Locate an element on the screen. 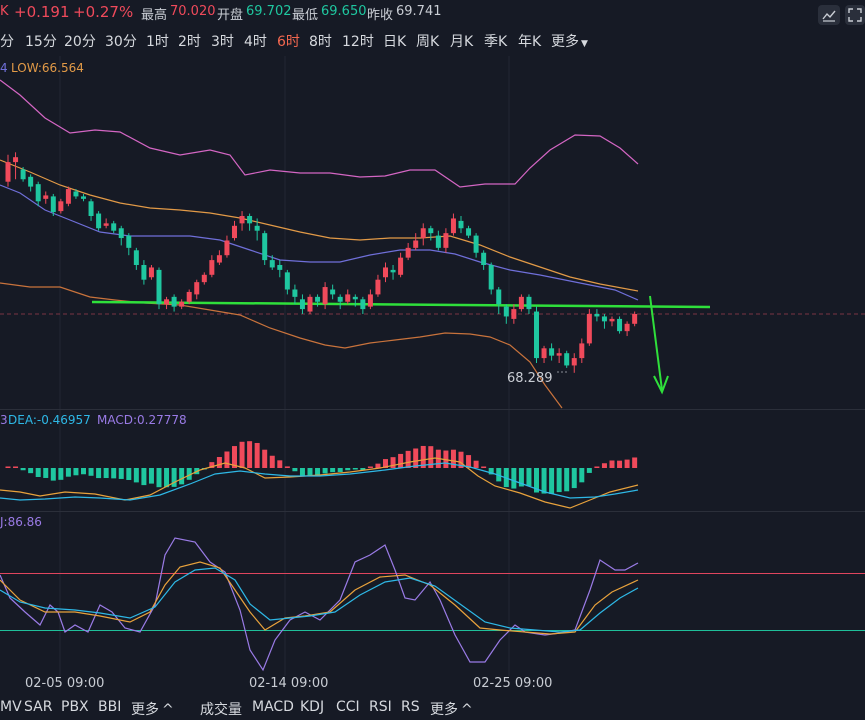  x-axis-label: 02-14 09:00 is located at coordinates (289, 683).